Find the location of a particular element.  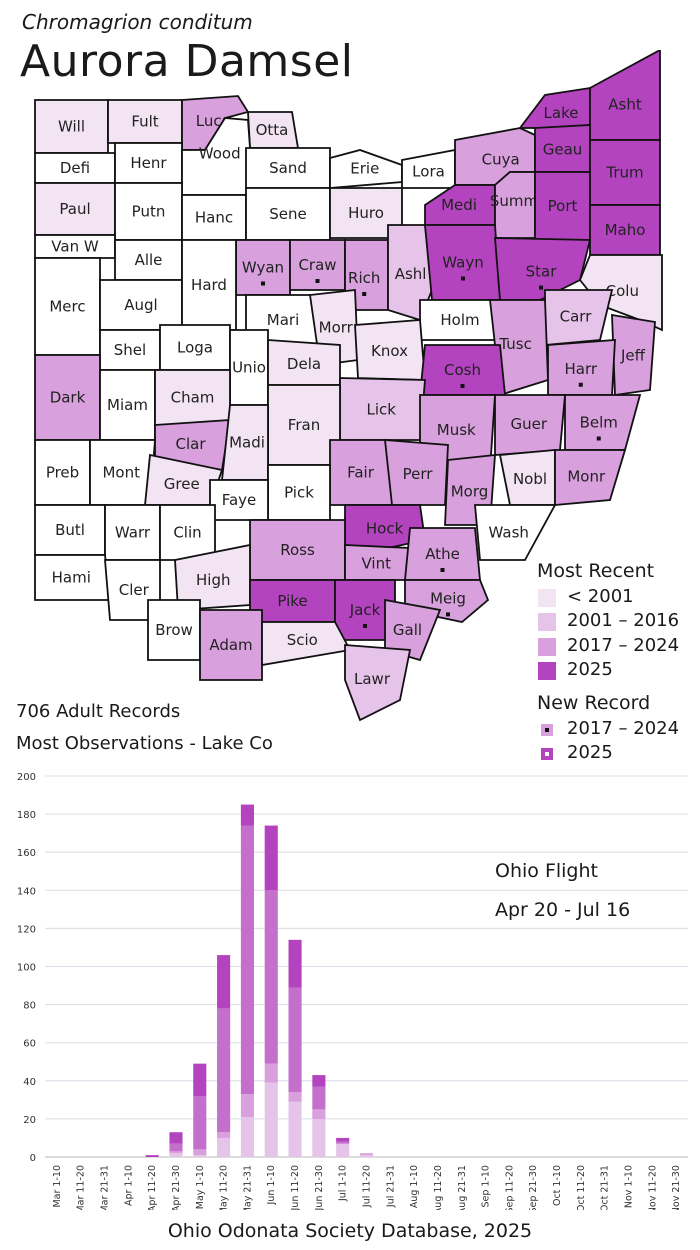

x-tick-label: Jul 21-31 is located at coordinates (390, 1186).